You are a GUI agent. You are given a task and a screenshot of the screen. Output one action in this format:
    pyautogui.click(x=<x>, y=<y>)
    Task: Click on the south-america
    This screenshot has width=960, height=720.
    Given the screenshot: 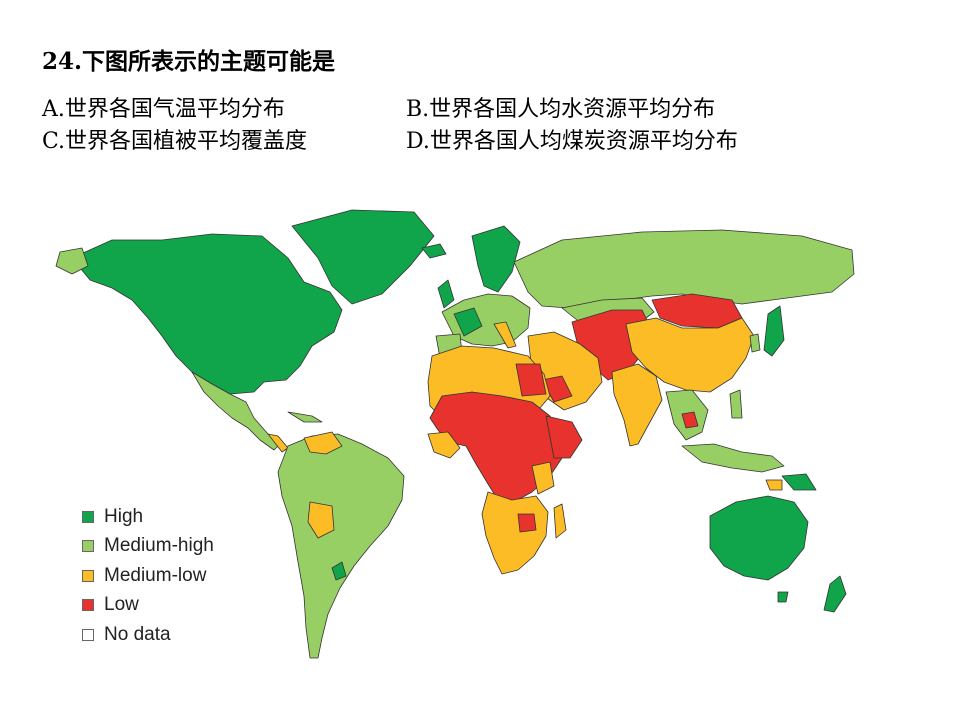 What is the action you would take?
    pyautogui.click(x=341, y=546)
    